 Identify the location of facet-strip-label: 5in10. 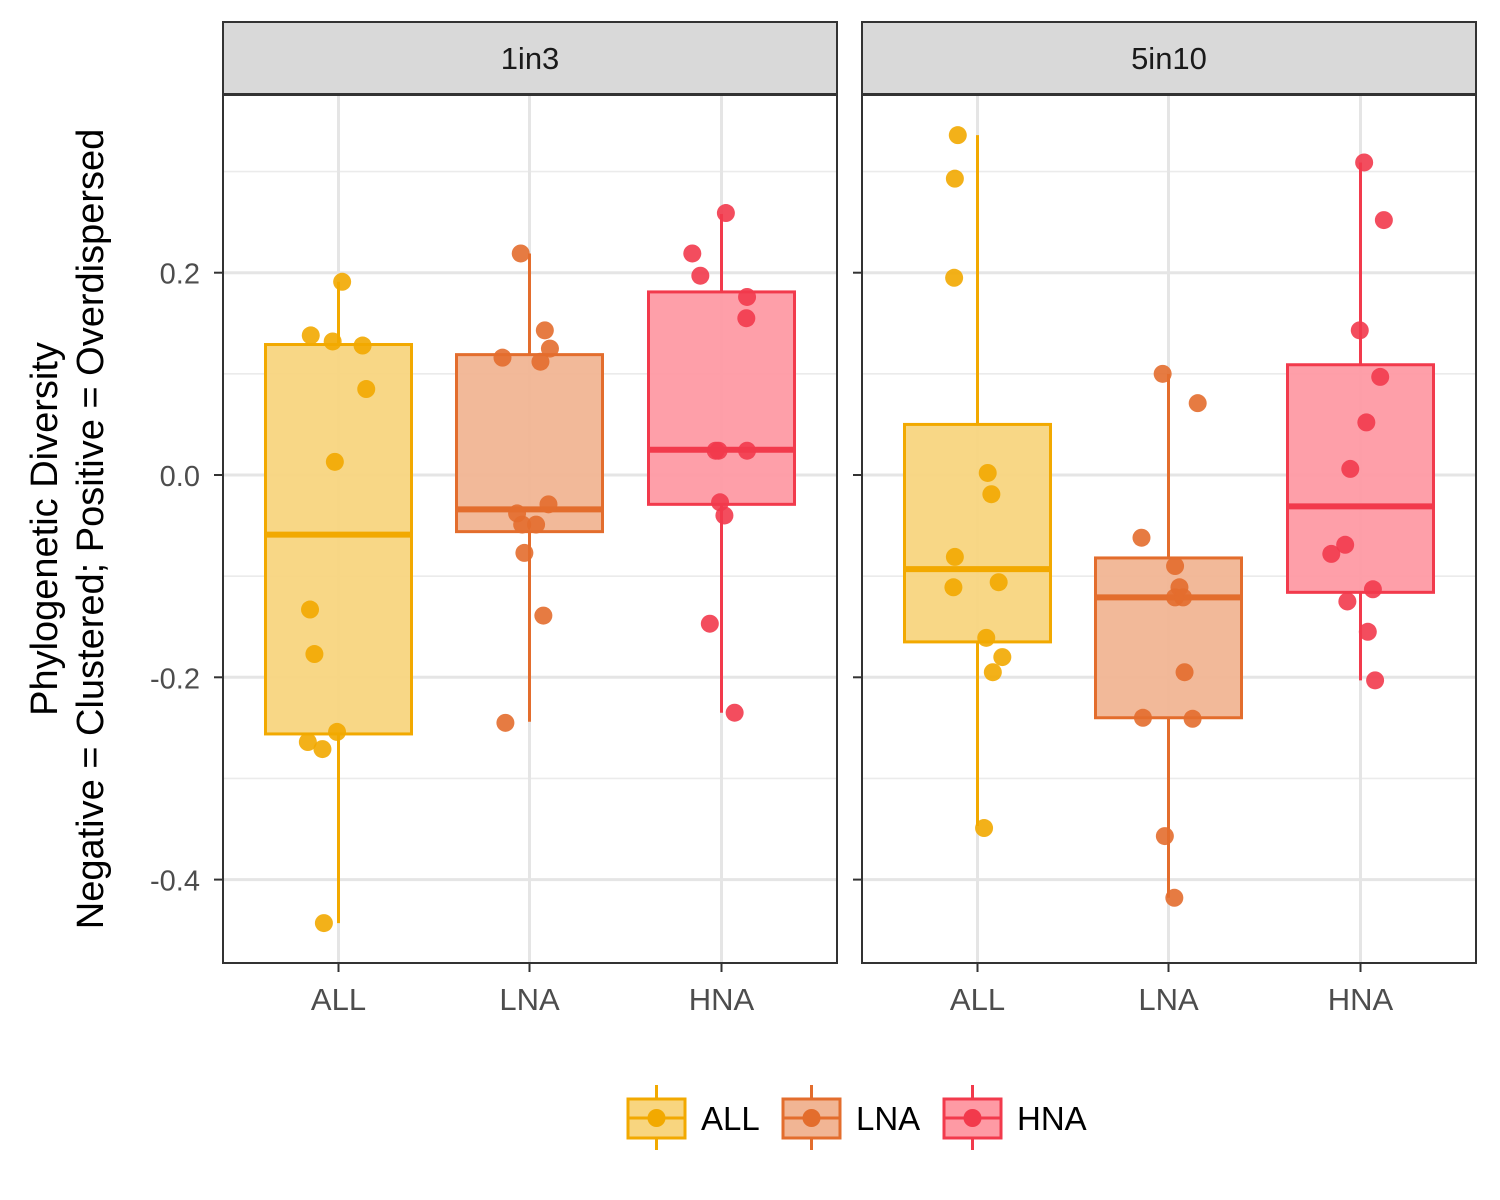
(1169, 58).